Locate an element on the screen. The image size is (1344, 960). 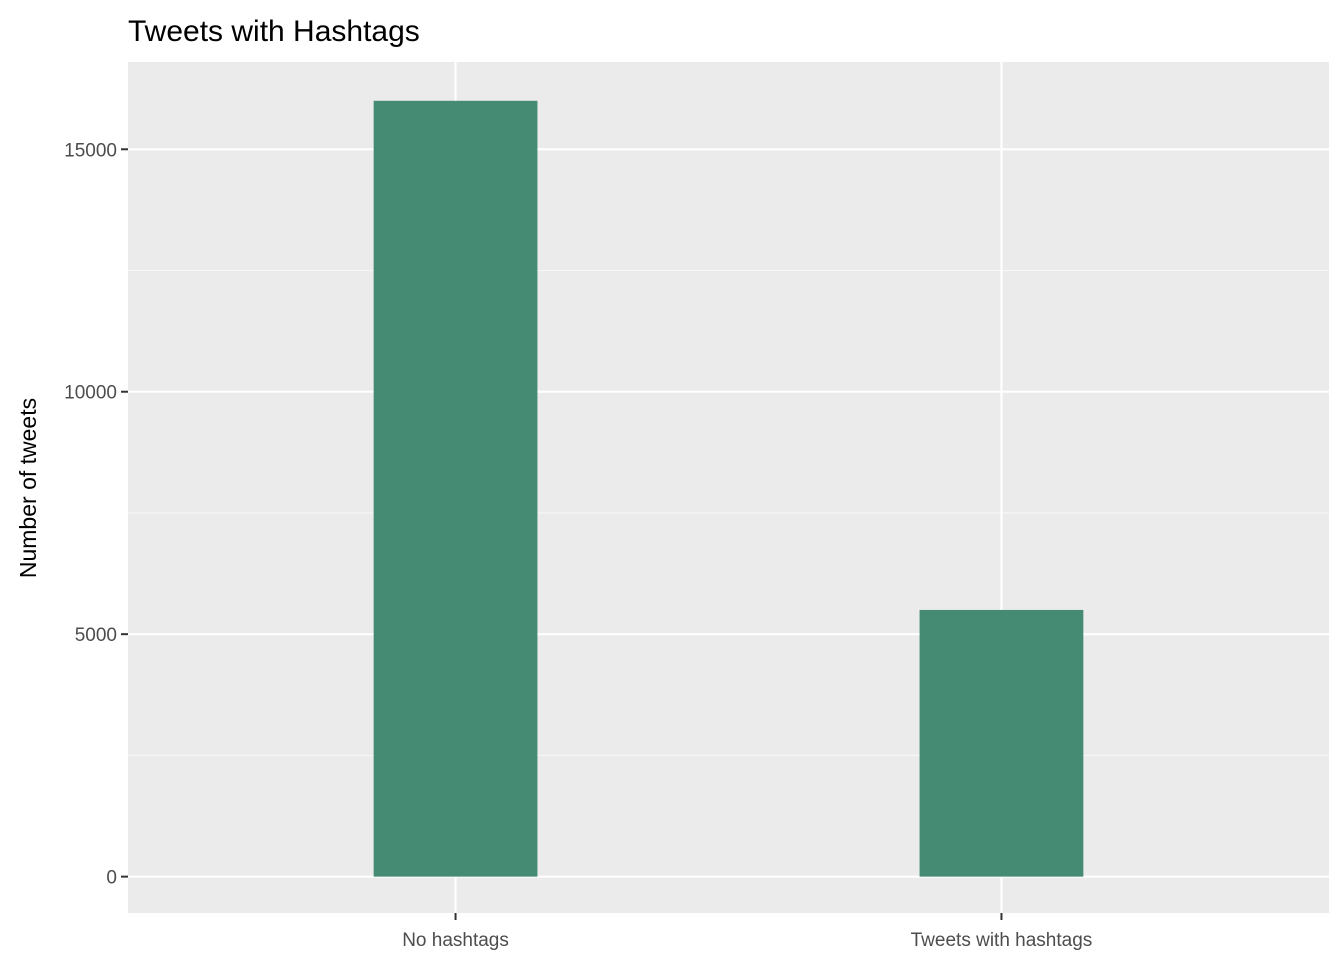
y-axis-label: Number of tweets is located at coordinates (28, 488).